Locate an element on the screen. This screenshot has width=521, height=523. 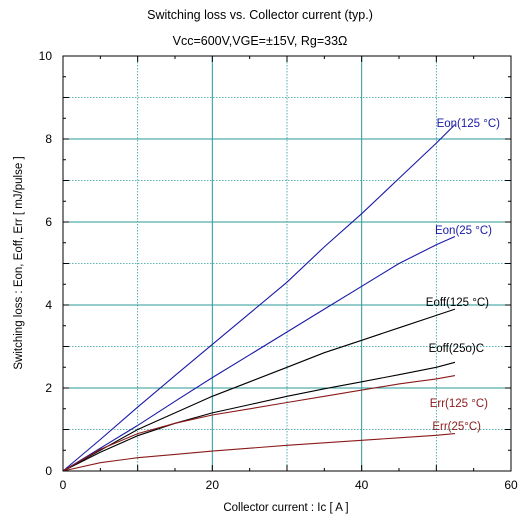
series-label: Eon(125 °C) is located at coordinates (469, 124).